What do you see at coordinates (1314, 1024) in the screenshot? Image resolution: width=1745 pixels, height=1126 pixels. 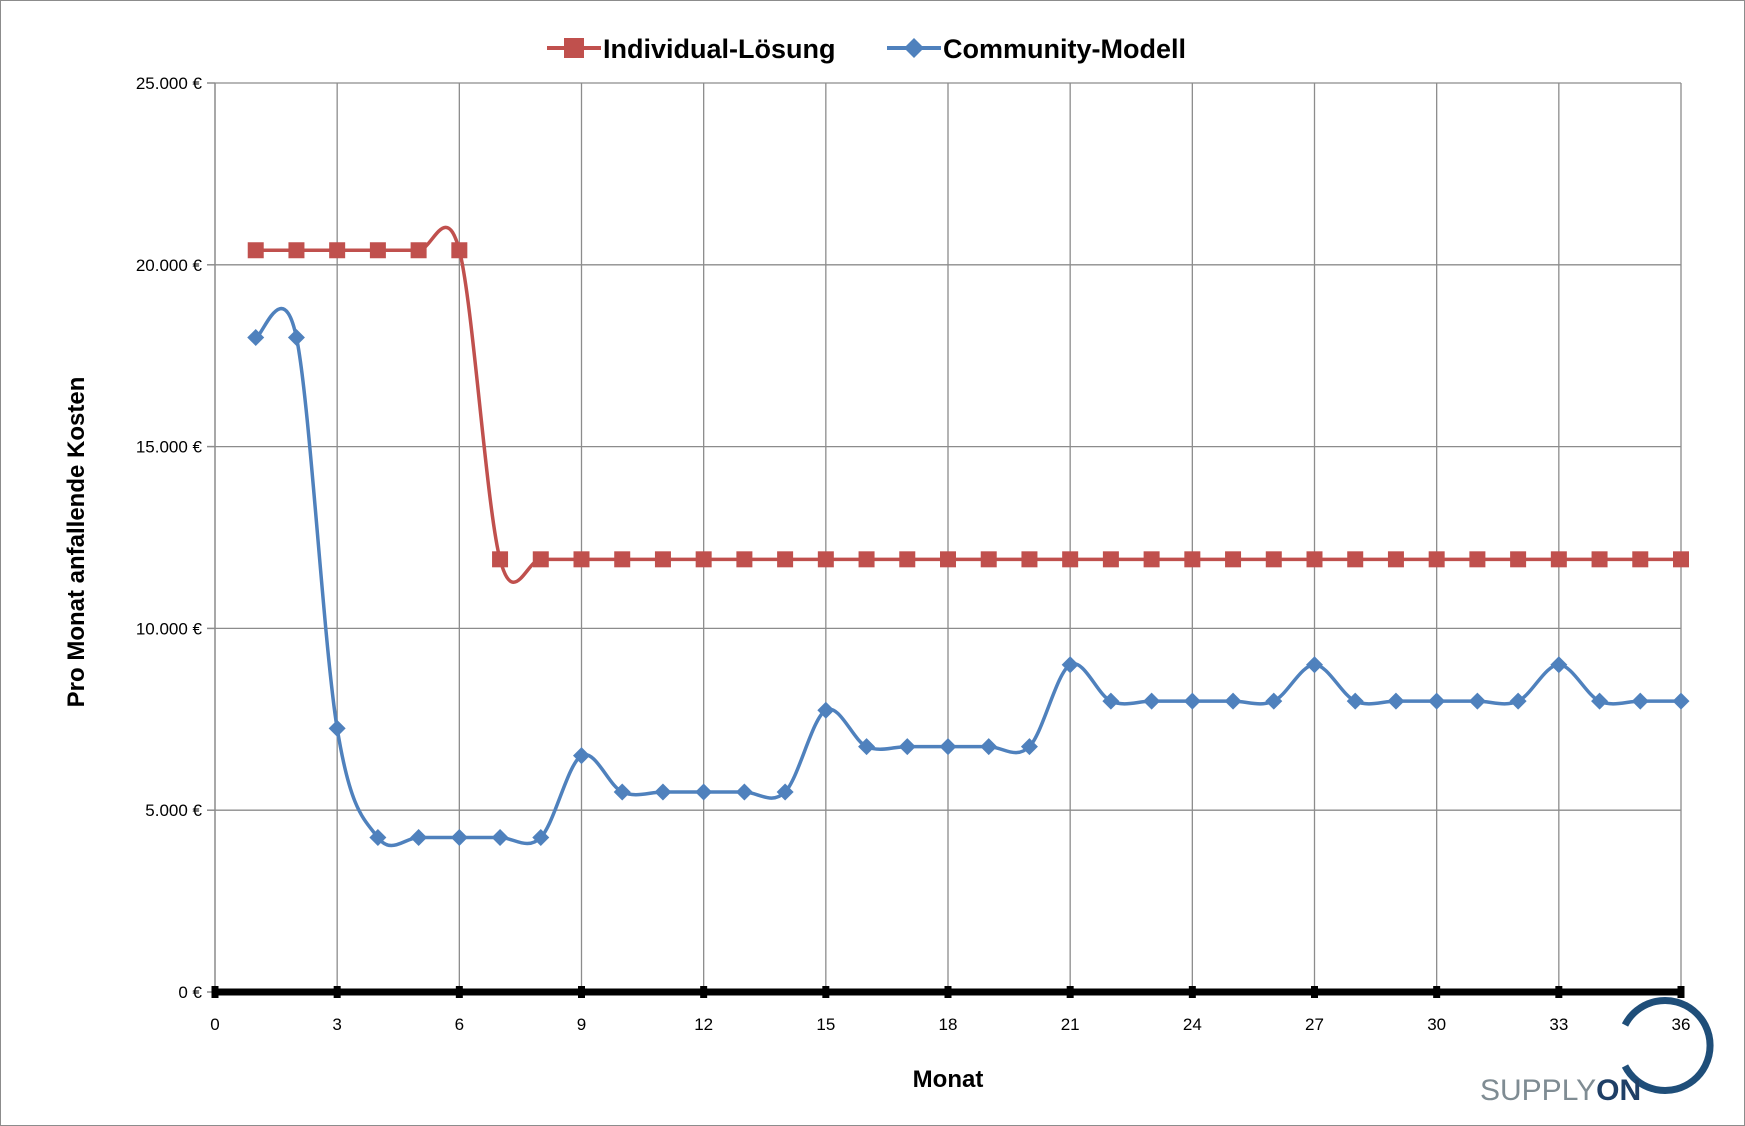 I see `x-tick-label: 27` at bounding box center [1314, 1024].